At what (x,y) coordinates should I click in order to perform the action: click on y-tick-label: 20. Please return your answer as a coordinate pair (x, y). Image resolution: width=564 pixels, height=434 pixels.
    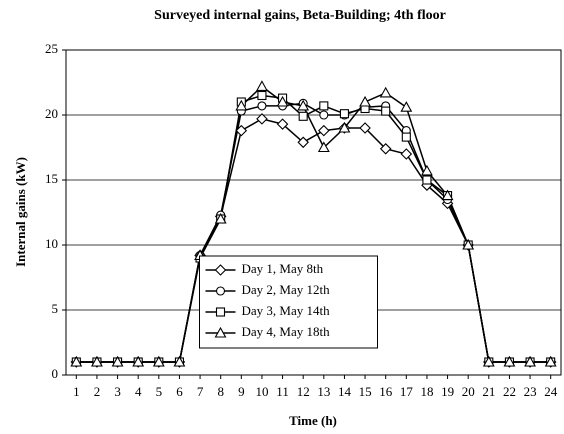
    Looking at the image, I should click on (51, 113).